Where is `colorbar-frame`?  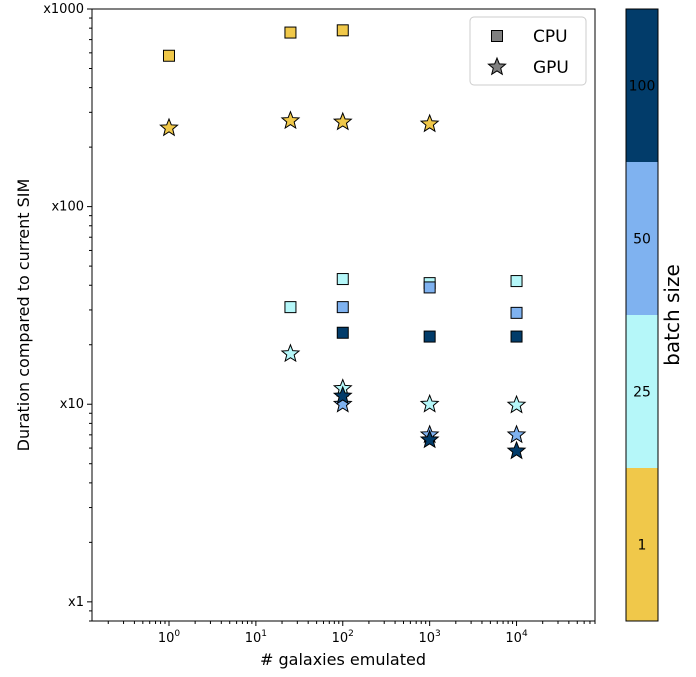
colorbar-frame is located at coordinates (642, 315).